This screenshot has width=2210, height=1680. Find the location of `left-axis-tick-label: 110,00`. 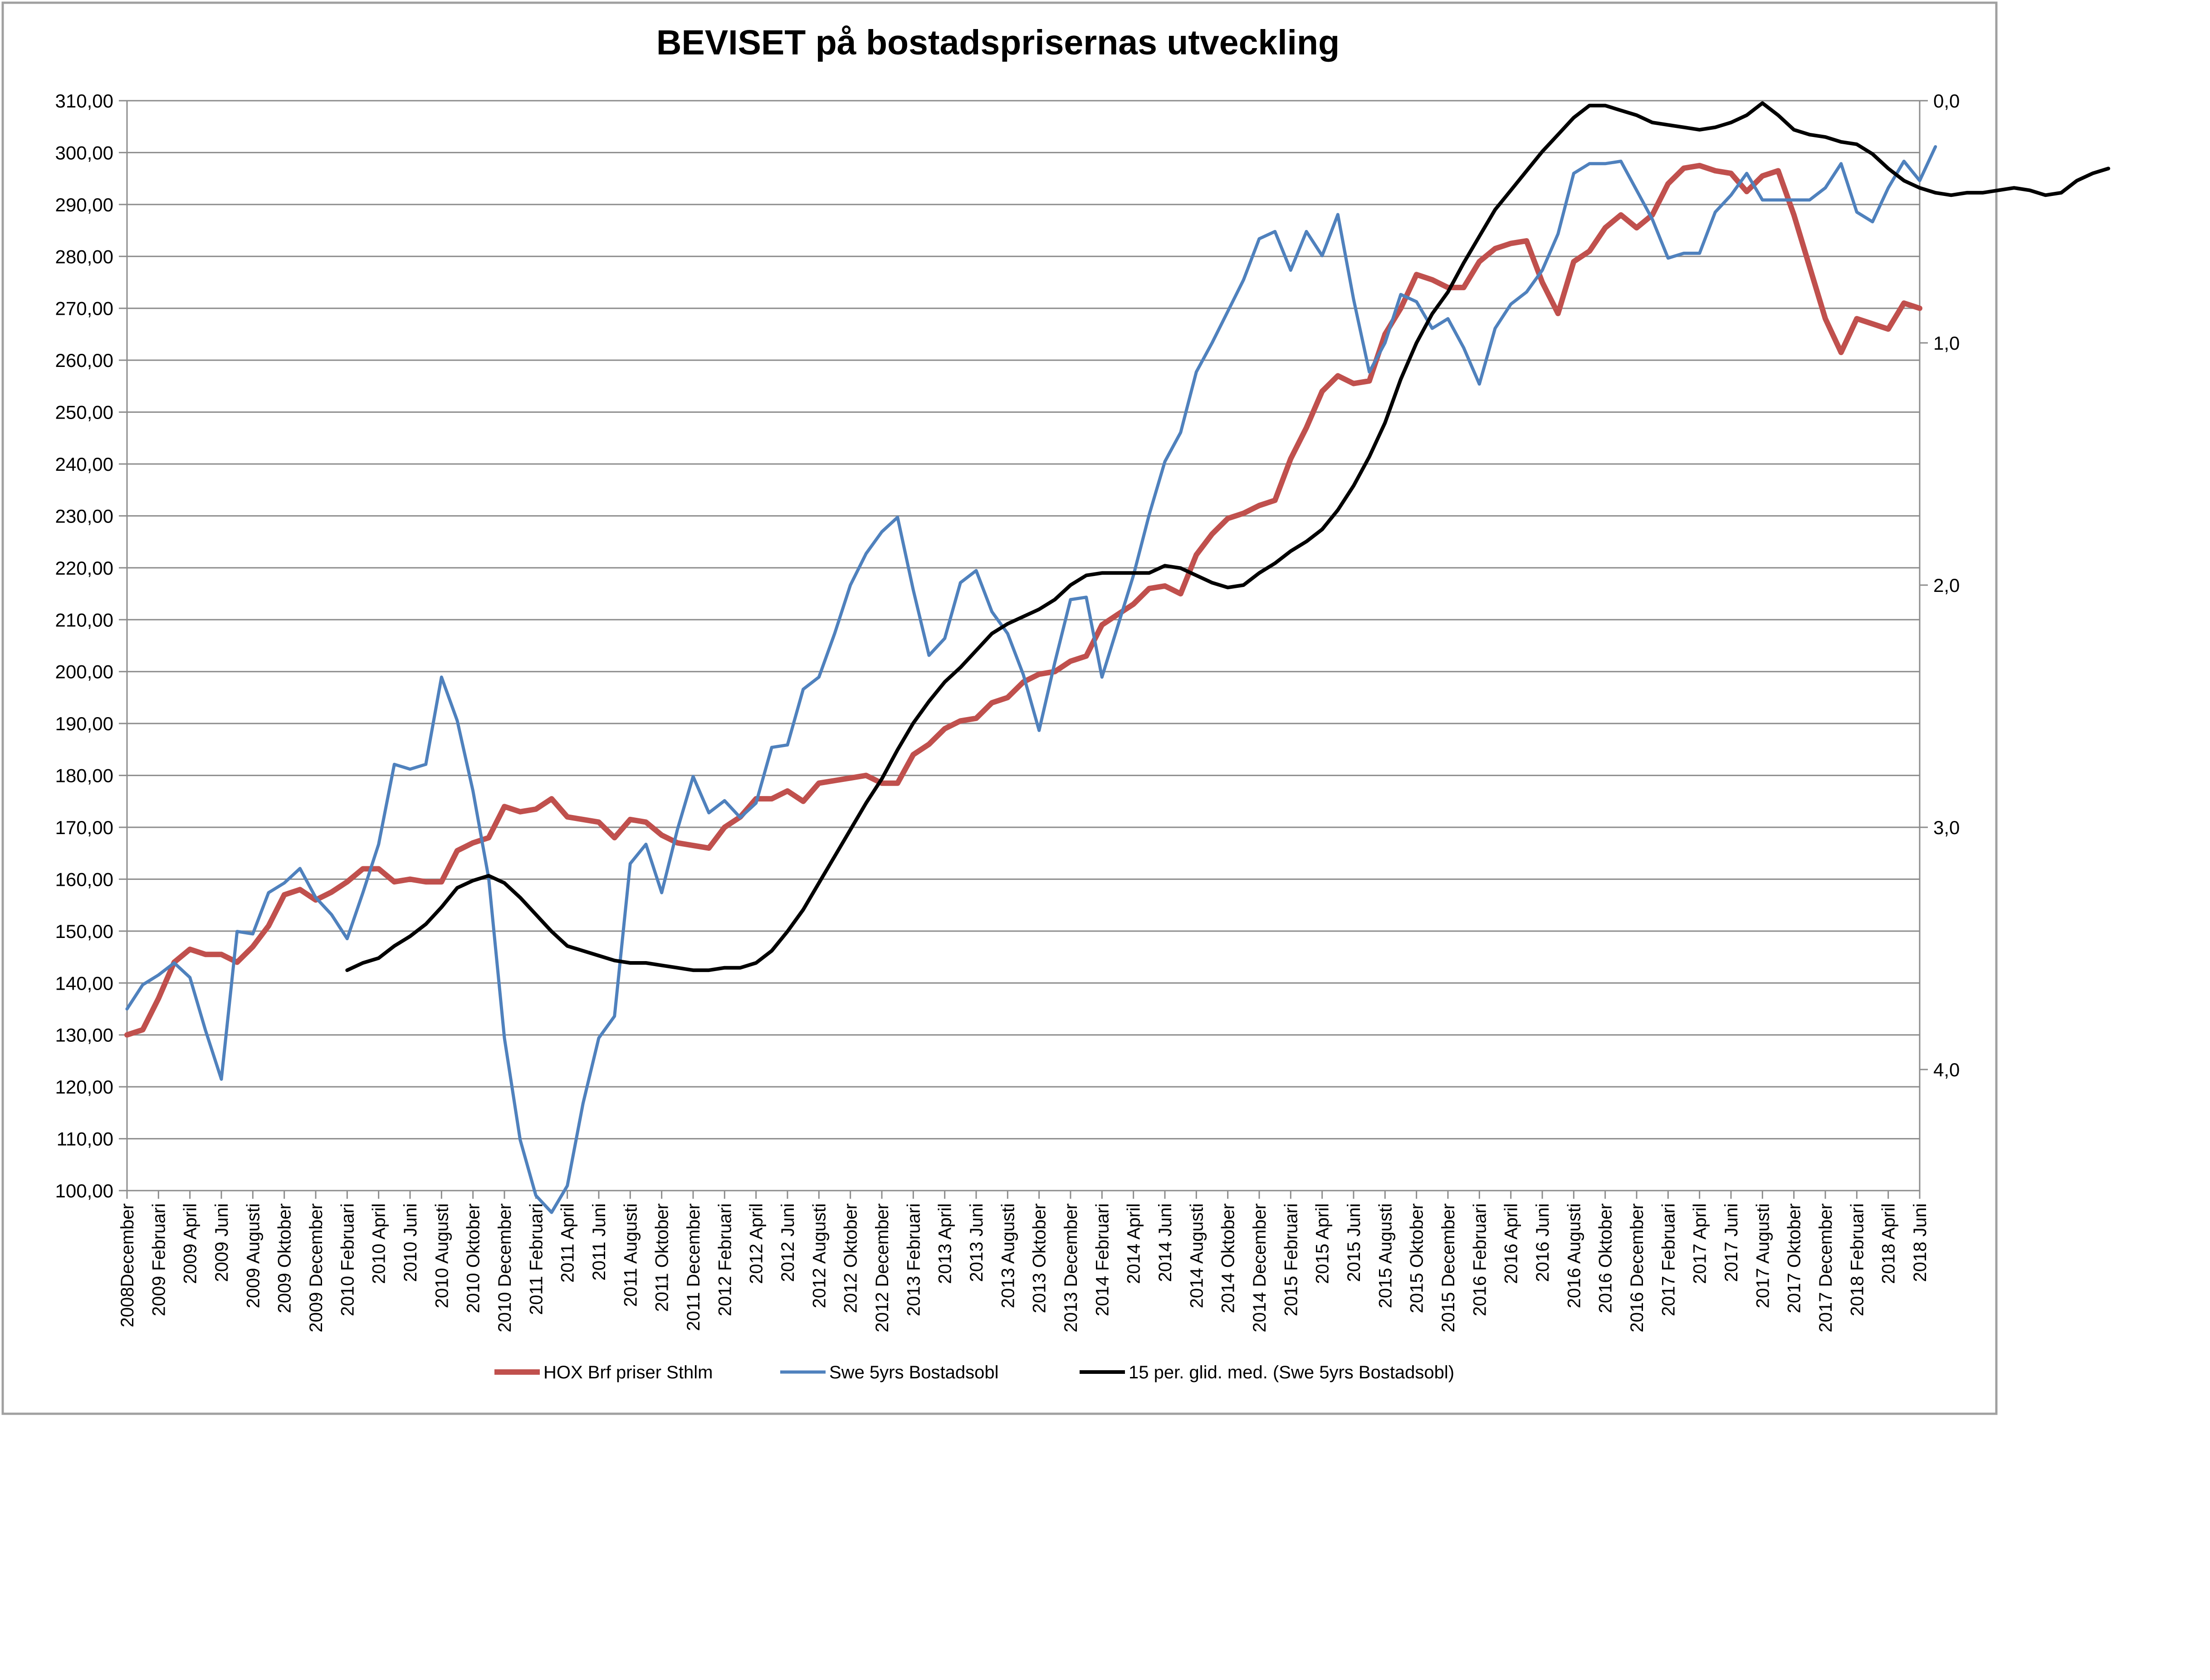

left-axis-tick-label: 110,00 is located at coordinates (85, 1139).